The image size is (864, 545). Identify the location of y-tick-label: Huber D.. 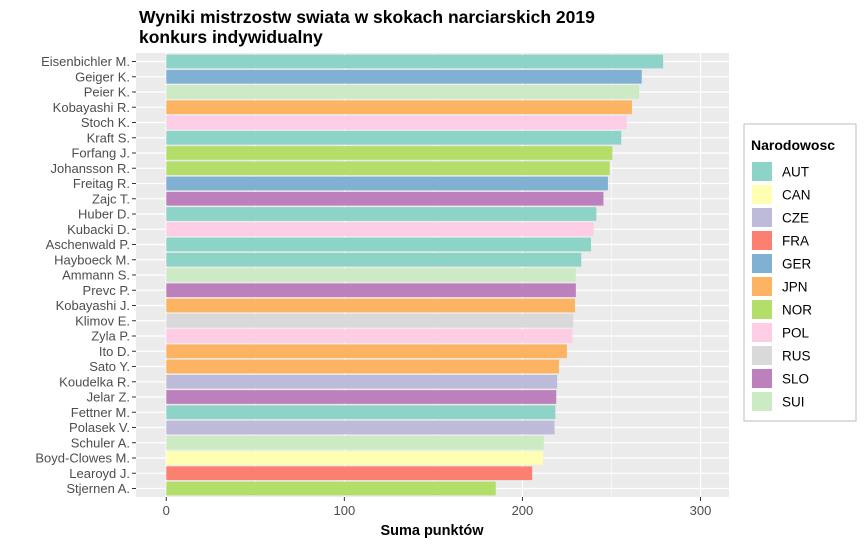
(104, 214).